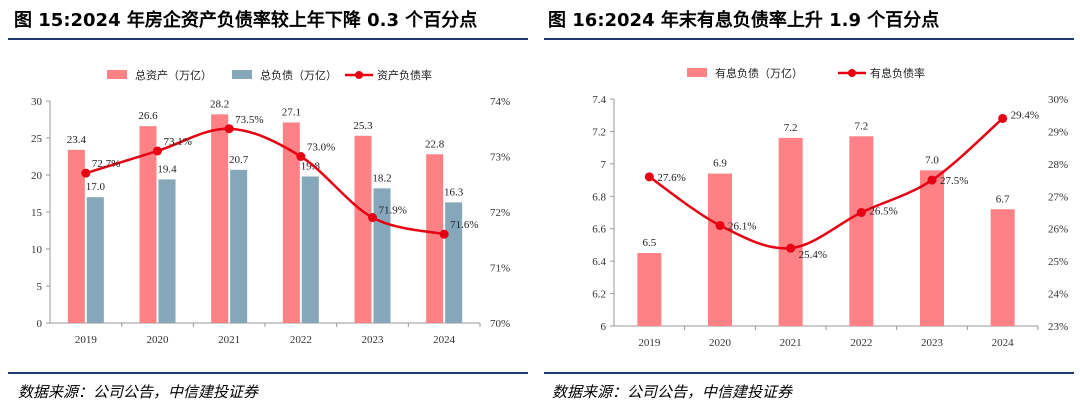  I want to click on left-y-tick-label: 25, so click(37, 139).